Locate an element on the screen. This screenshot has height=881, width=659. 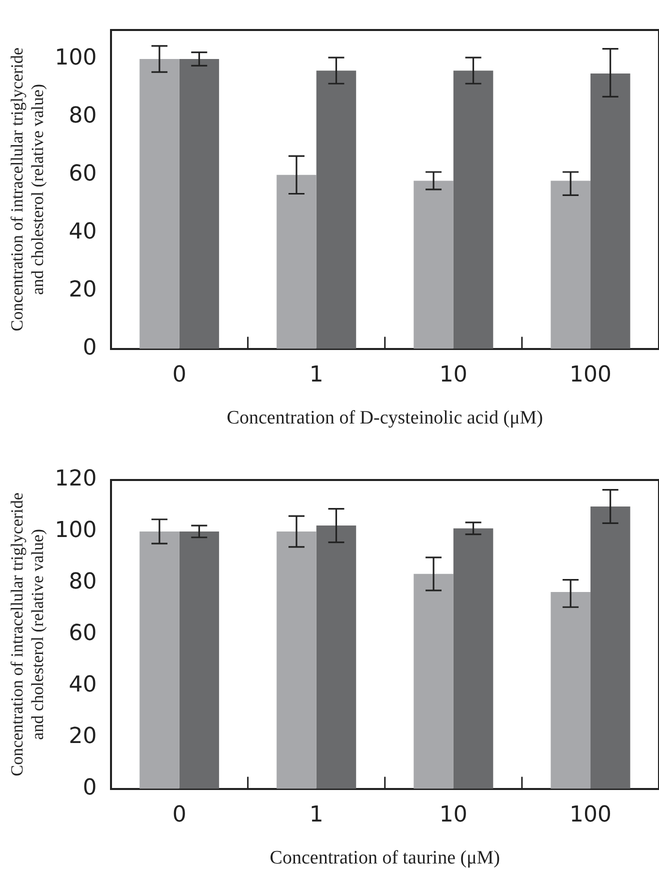
y-tick-label: 120 is located at coordinates (75, 479).